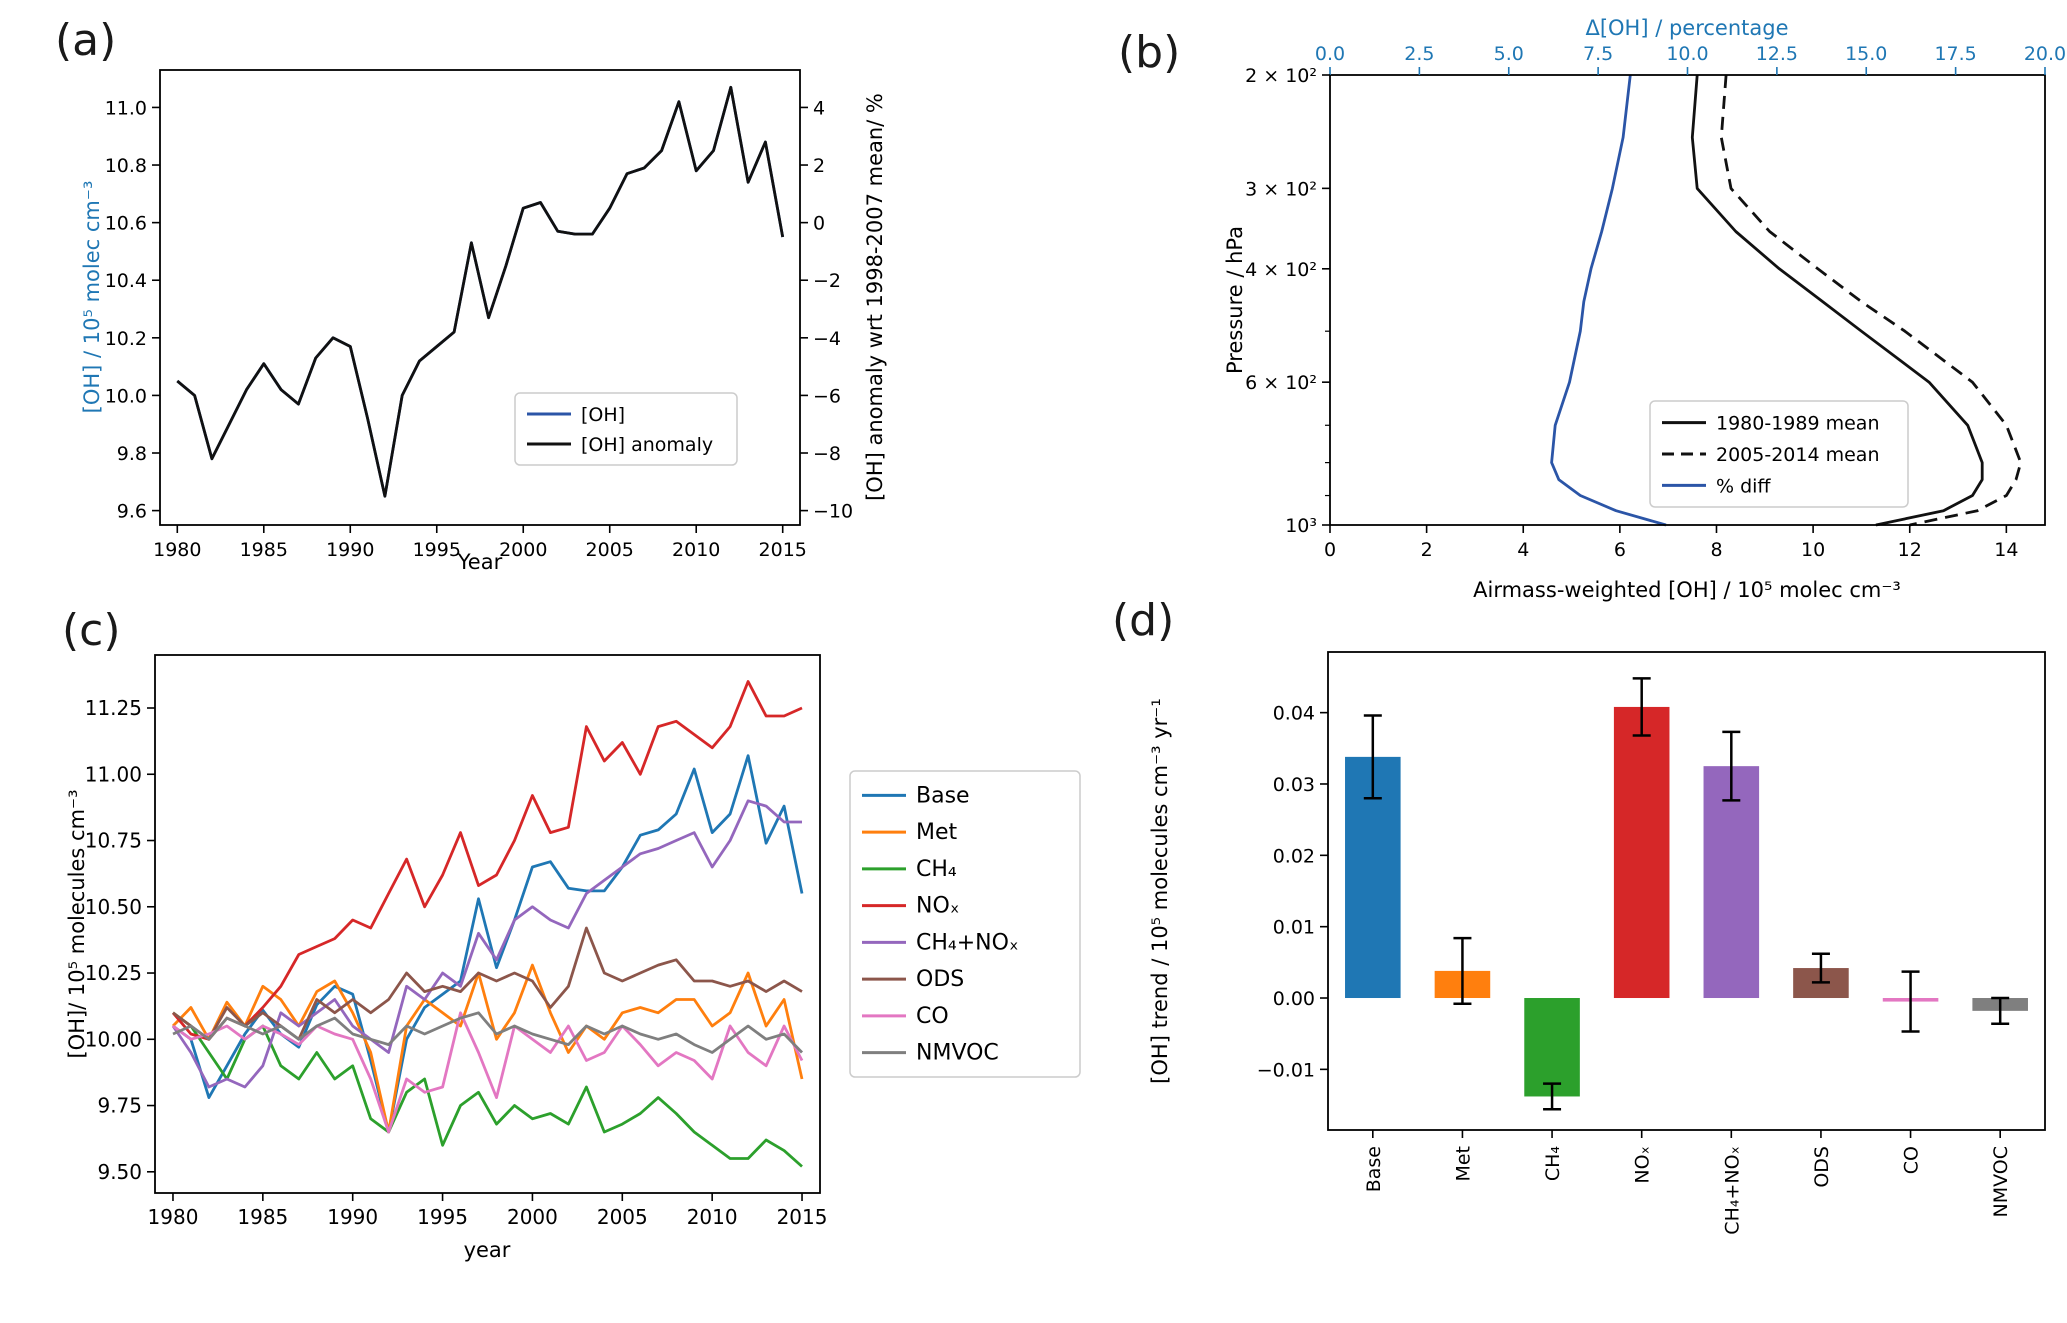 Image resolution: width=2067 pixels, height=1323 pixels. Describe the element at coordinates (827, 281) in the screenshot. I see `svg-text: −2` at that location.